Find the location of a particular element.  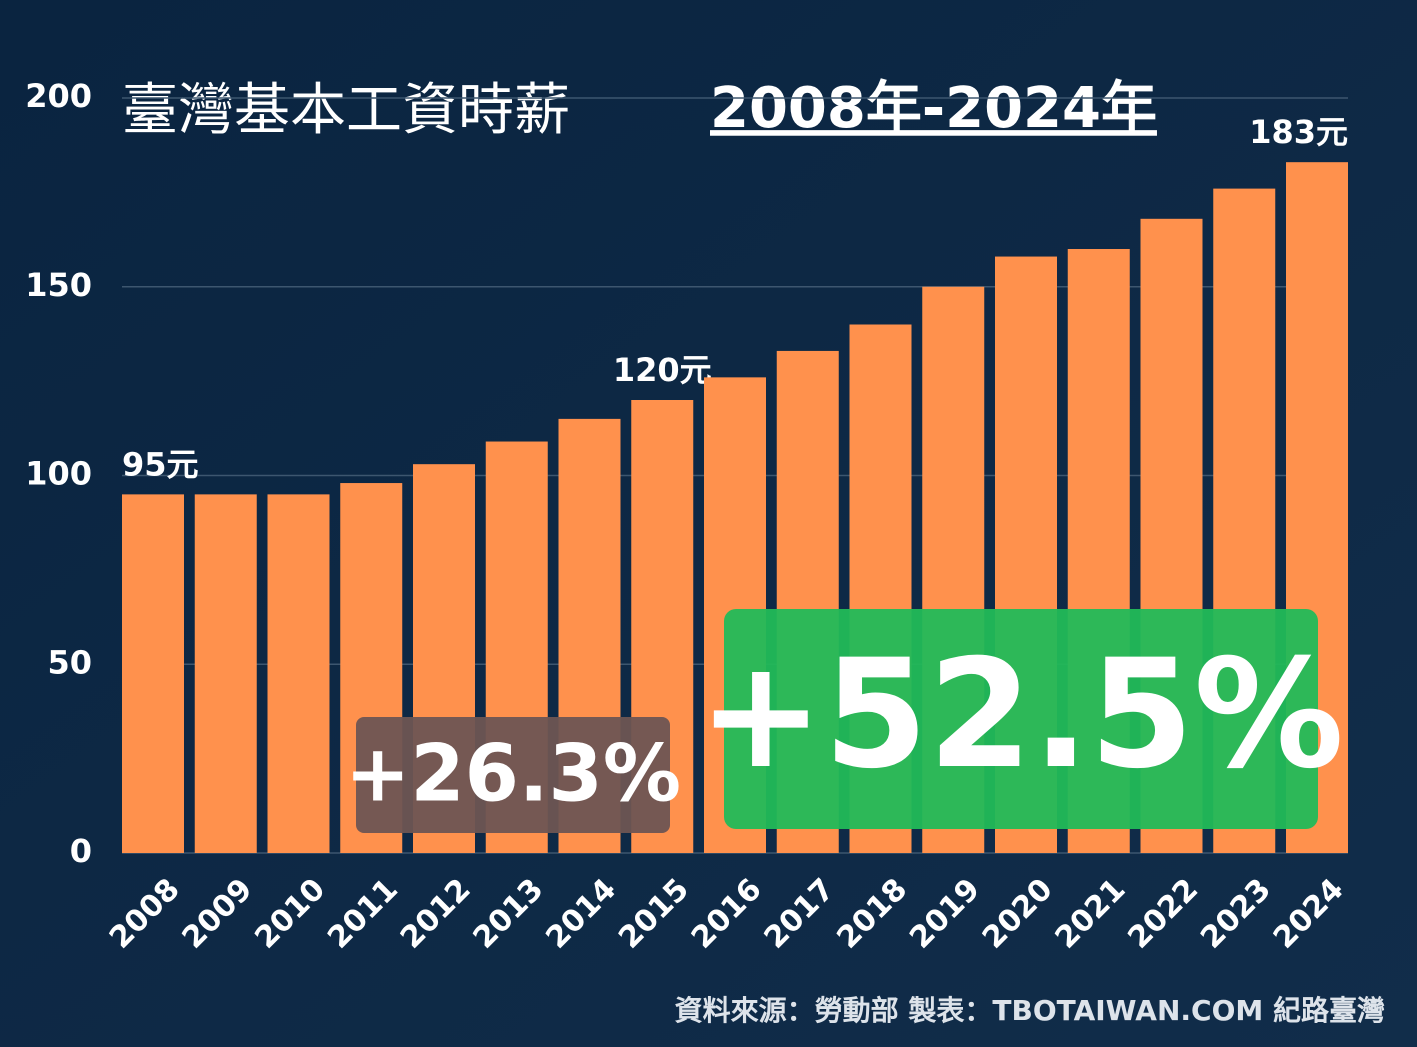

source-note: 資料來源：勞動部 製表：TBOTAIWAN.COM 紀路臺灣 is located at coordinates (1030, 1010).